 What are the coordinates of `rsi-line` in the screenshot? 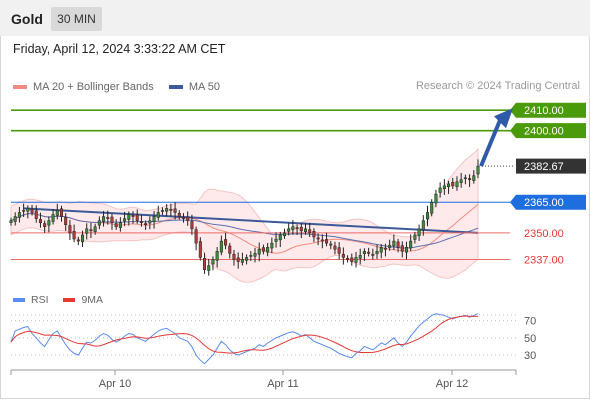 It's located at (244, 339).